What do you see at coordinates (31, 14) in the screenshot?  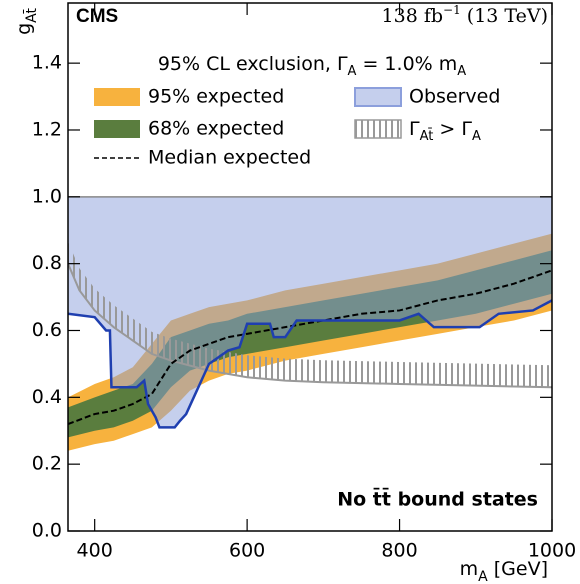 I see `y-axis-label-part: At̄` at bounding box center [31, 14].